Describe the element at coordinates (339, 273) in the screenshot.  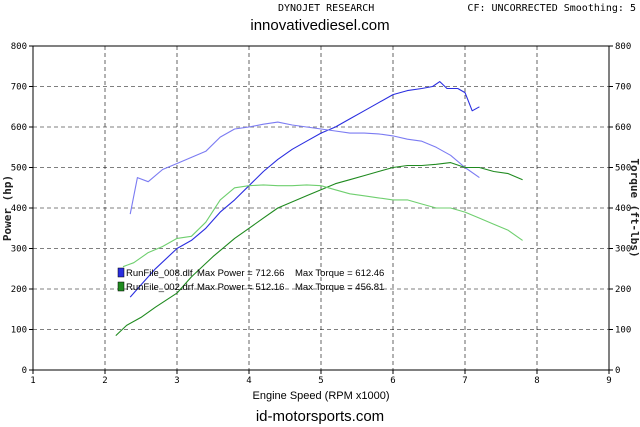
I see `legend-torque-run-008: Max Torque = 612.46` at that location.